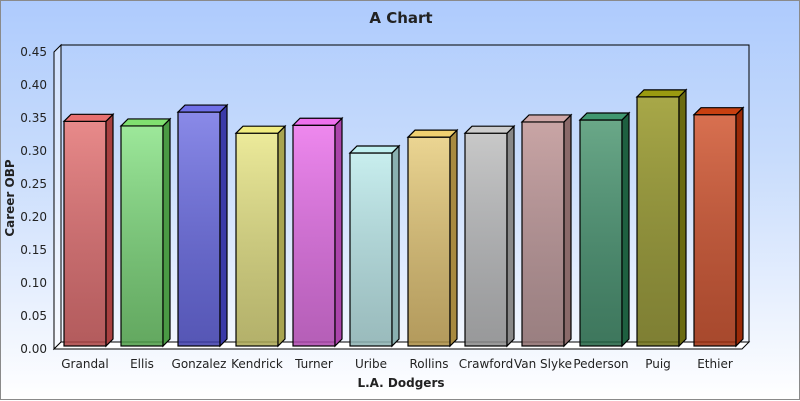 The width and height of the screenshot is (800, 401). Describe the element at coordinates (57, 197) in the screenshot. I see `side-wall` at that location.